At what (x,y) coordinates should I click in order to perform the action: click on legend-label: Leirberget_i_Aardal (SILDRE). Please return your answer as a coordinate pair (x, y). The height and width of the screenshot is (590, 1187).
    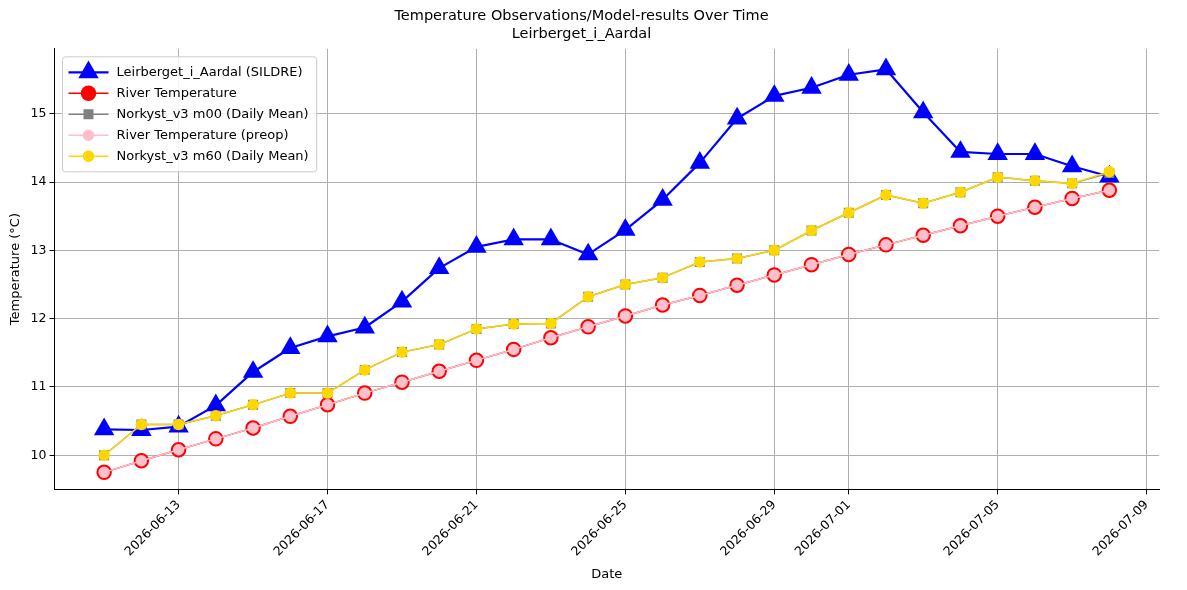
    Looking at the image, I should click on (209, 71).